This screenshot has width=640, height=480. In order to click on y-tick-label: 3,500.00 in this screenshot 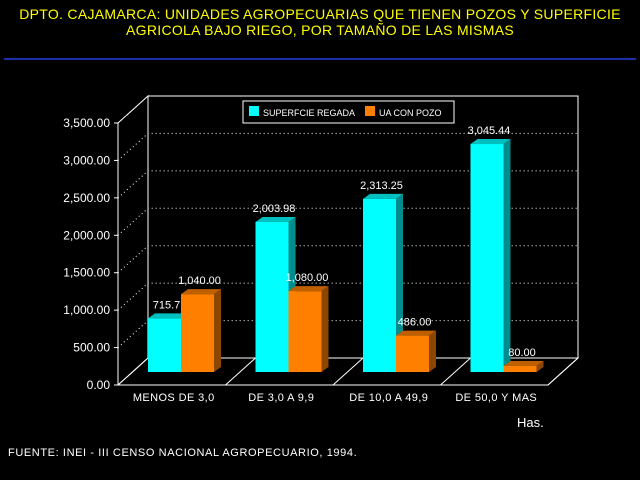, I will do `click(86, 123)`.